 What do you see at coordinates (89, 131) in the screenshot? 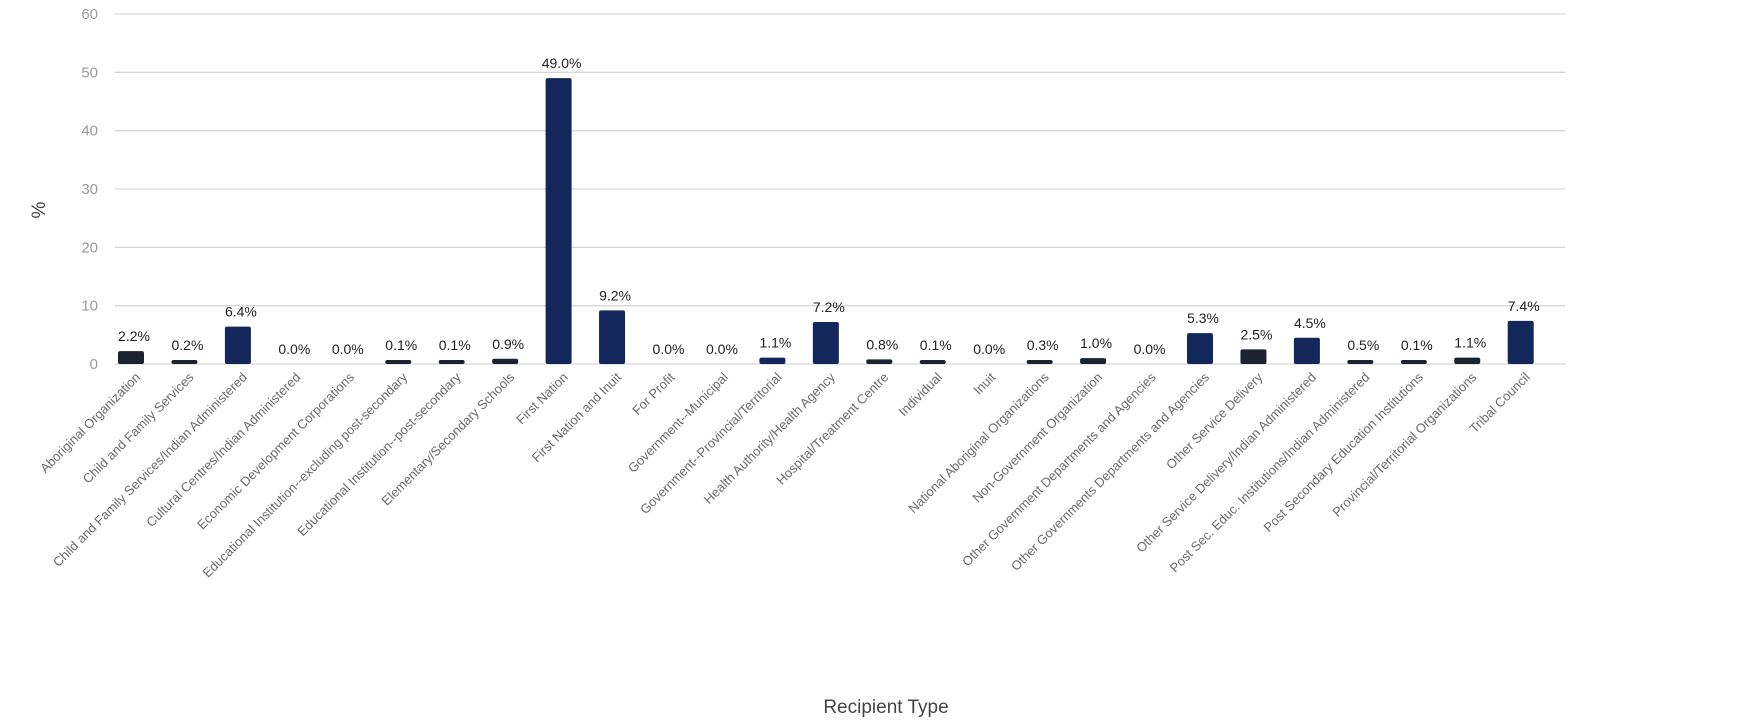
I see `y-tick-label: 40` at bounding box center [89, 131].